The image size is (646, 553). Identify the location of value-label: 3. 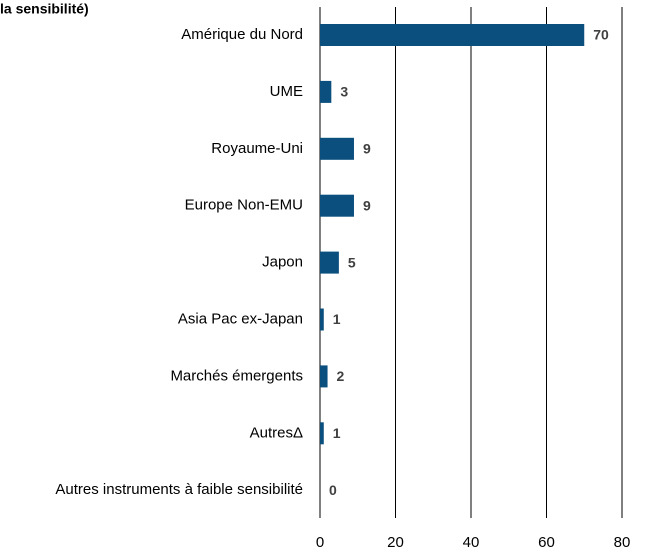
(344, 92).